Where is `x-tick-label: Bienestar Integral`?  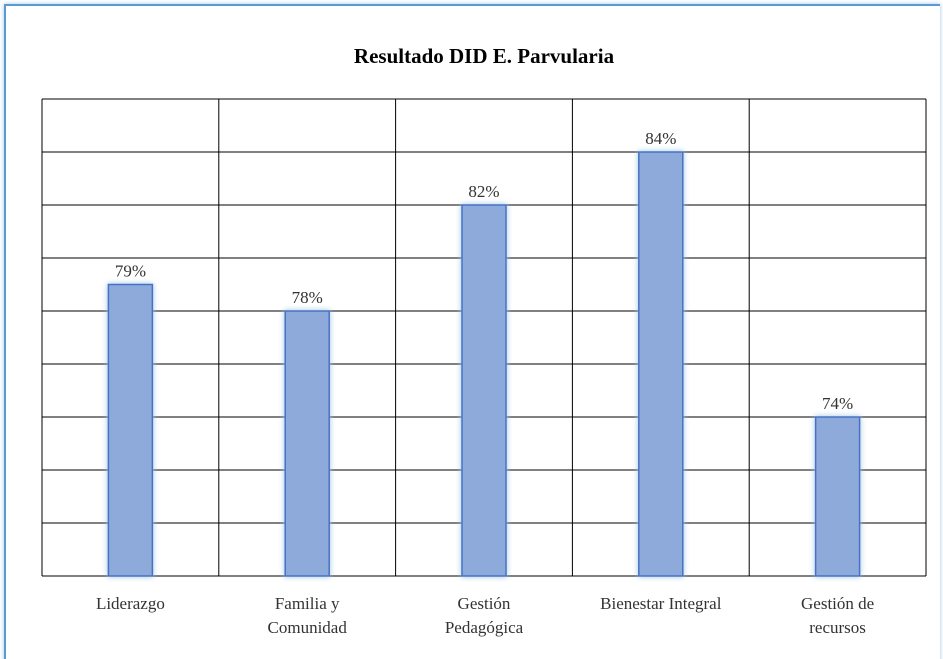 x-tick-label: Bienestar Integral is located at coordinates (661, 603).